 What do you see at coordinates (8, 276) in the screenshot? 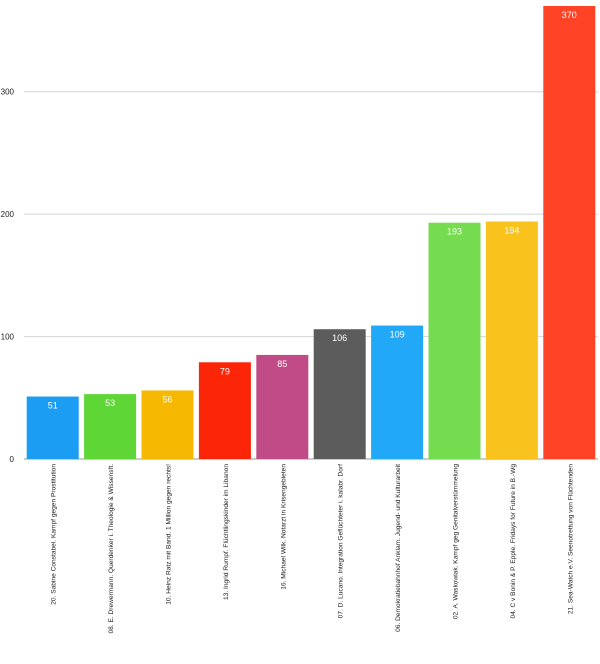
I see `y-axis-tick-labels: 0 100 200 300` at bounding box center [8, 276].